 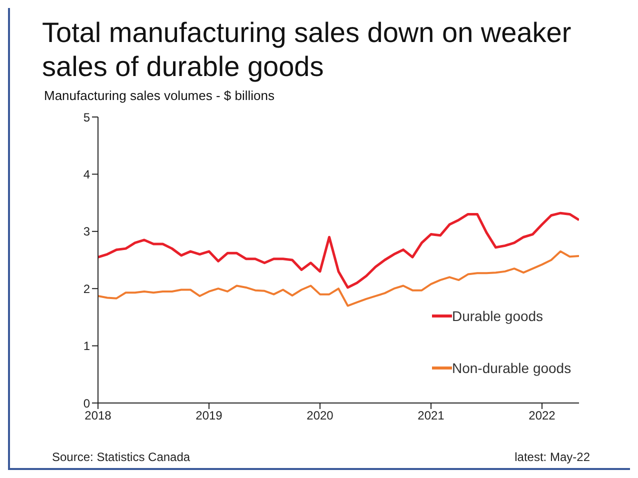 What do you see at coordinates (86, 289) in the screenshot?
I see `y-tick-label: 2` at bounding box center [86, 289].